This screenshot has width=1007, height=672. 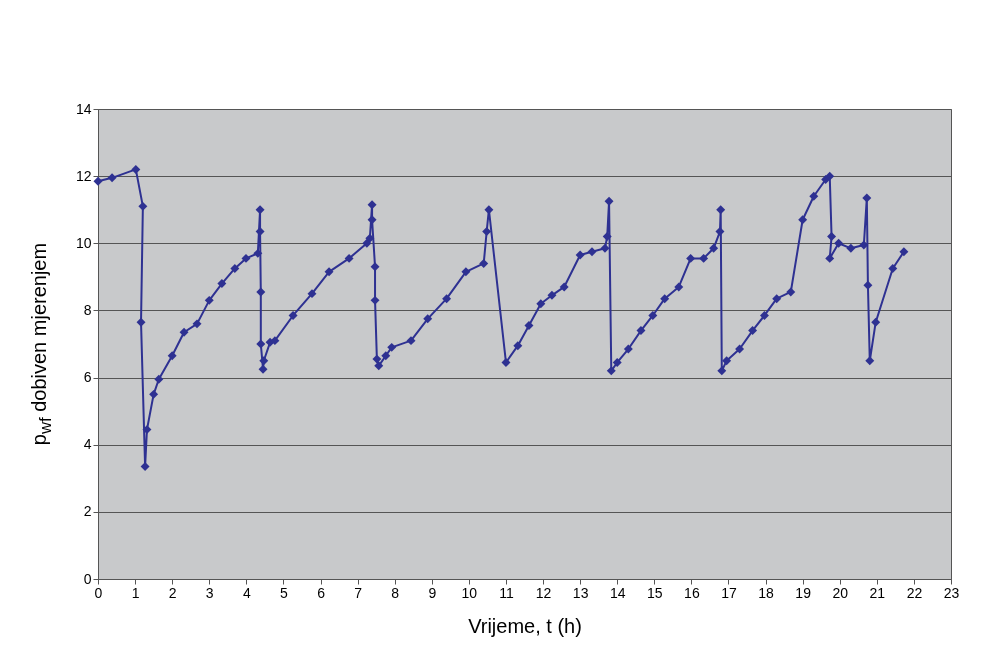 What do you see at coordinates (209, 592) in the screenshot?
I see `x-tick-label: 3` at bounding box center [209, 592].